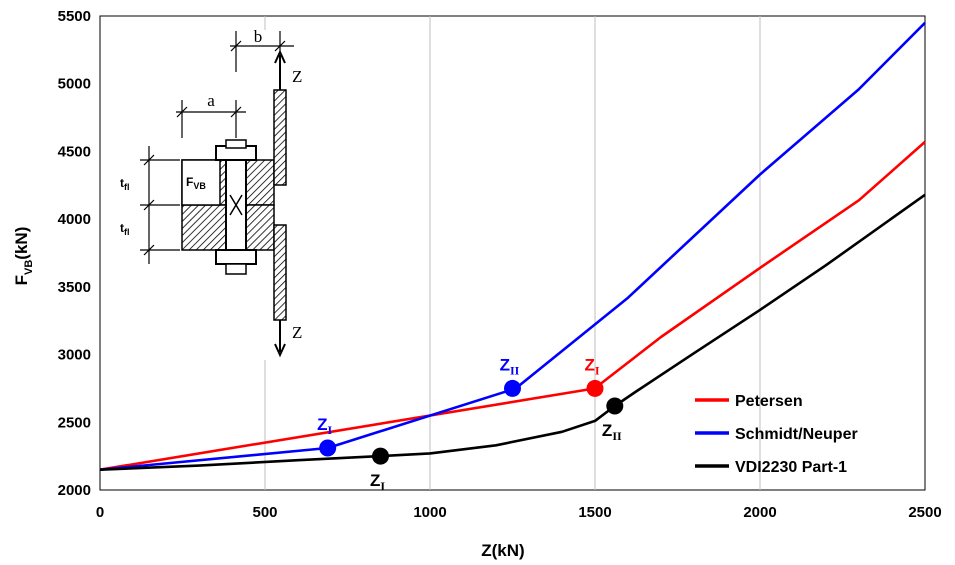 The height and width of the screenshot is (565, 955). What do you see at coordinates (21, 280) in the screenshot?
I see `y-axis-title-main: F` at bounding box center [21, 280].